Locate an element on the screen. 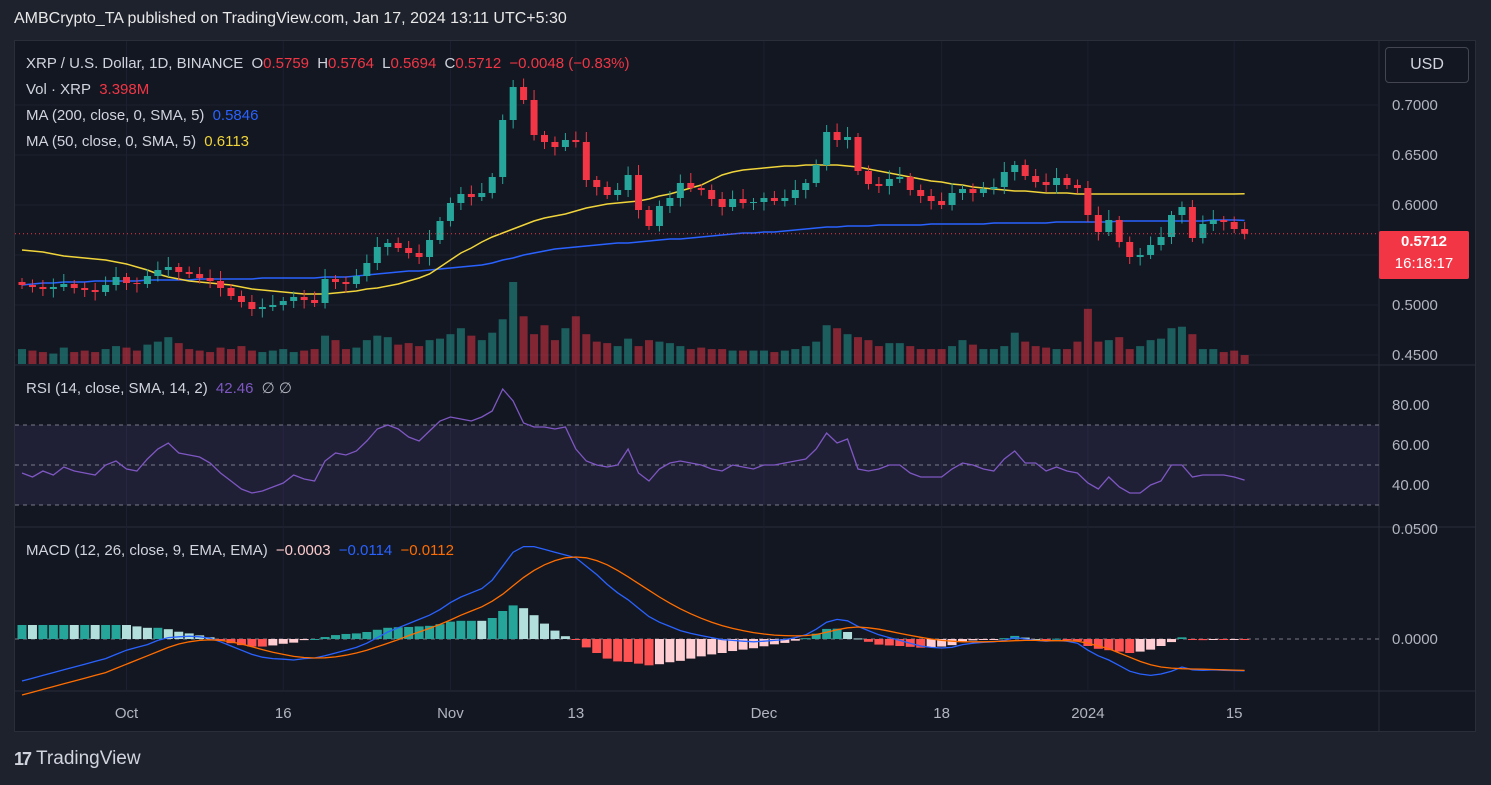  tradingview-brand: 17 TradingView is located at coordinates (77, 759).